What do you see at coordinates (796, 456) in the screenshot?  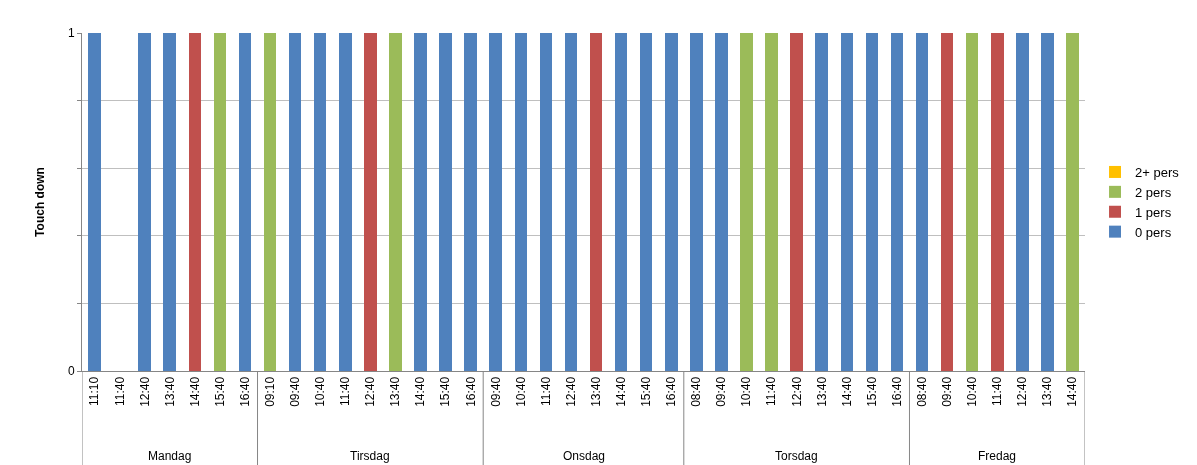 I see `text: Torsdag` at bounding box center [796, 456].